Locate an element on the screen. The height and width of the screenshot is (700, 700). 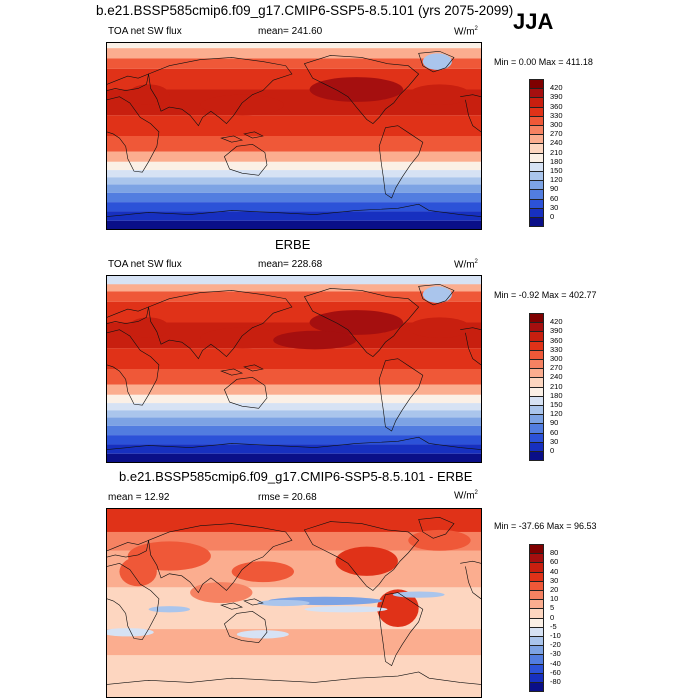
panel2-map is located at coordinates (294, 369).